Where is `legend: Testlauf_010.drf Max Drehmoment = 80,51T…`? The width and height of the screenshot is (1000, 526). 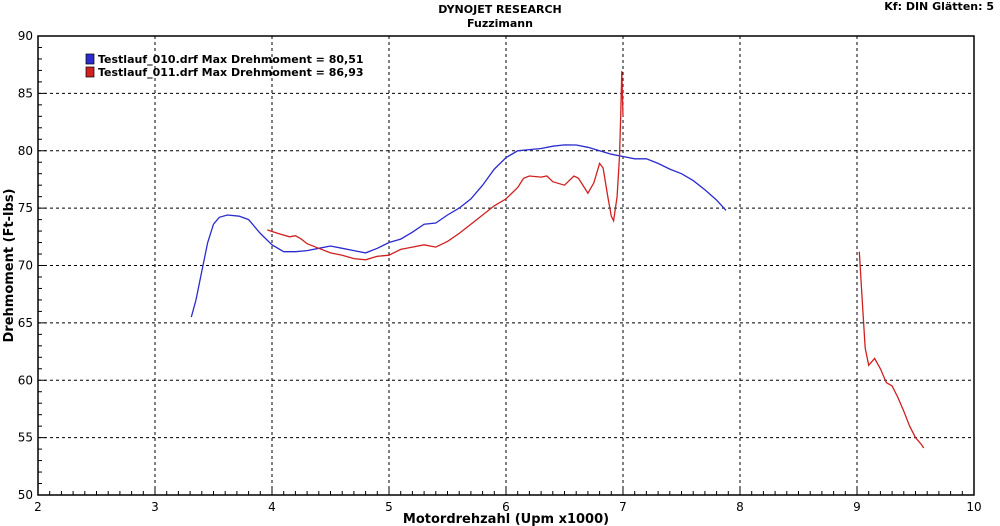
legend: Testlauf_010.drf Max Drehmoment = 80,51T… is located at coordinates (224, 66).